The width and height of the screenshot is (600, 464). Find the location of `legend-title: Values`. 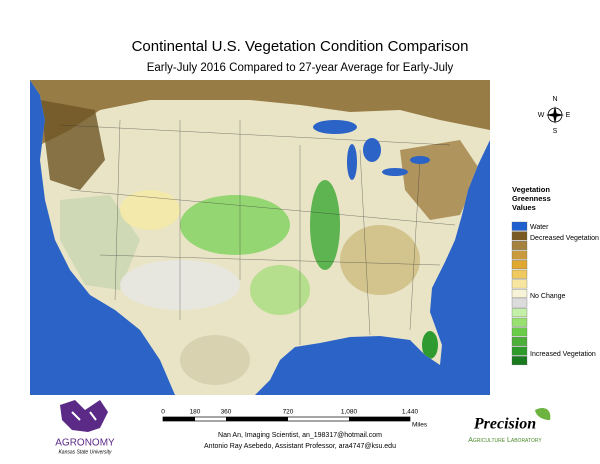

legend-title: Values is located at coordinates (524, 207).